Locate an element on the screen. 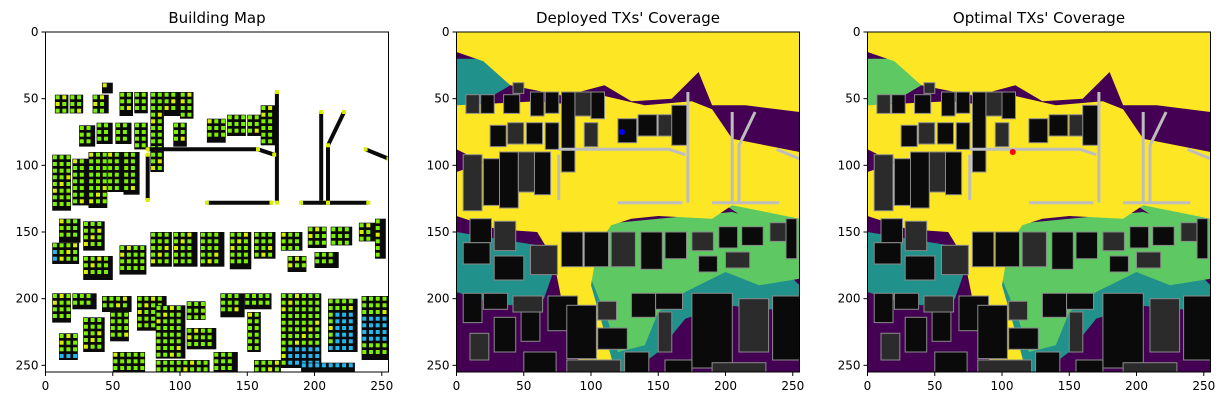 The width and height of the screenshot is (1224, 407). x-tick-label: 250 is located at coordinates (792, 386).